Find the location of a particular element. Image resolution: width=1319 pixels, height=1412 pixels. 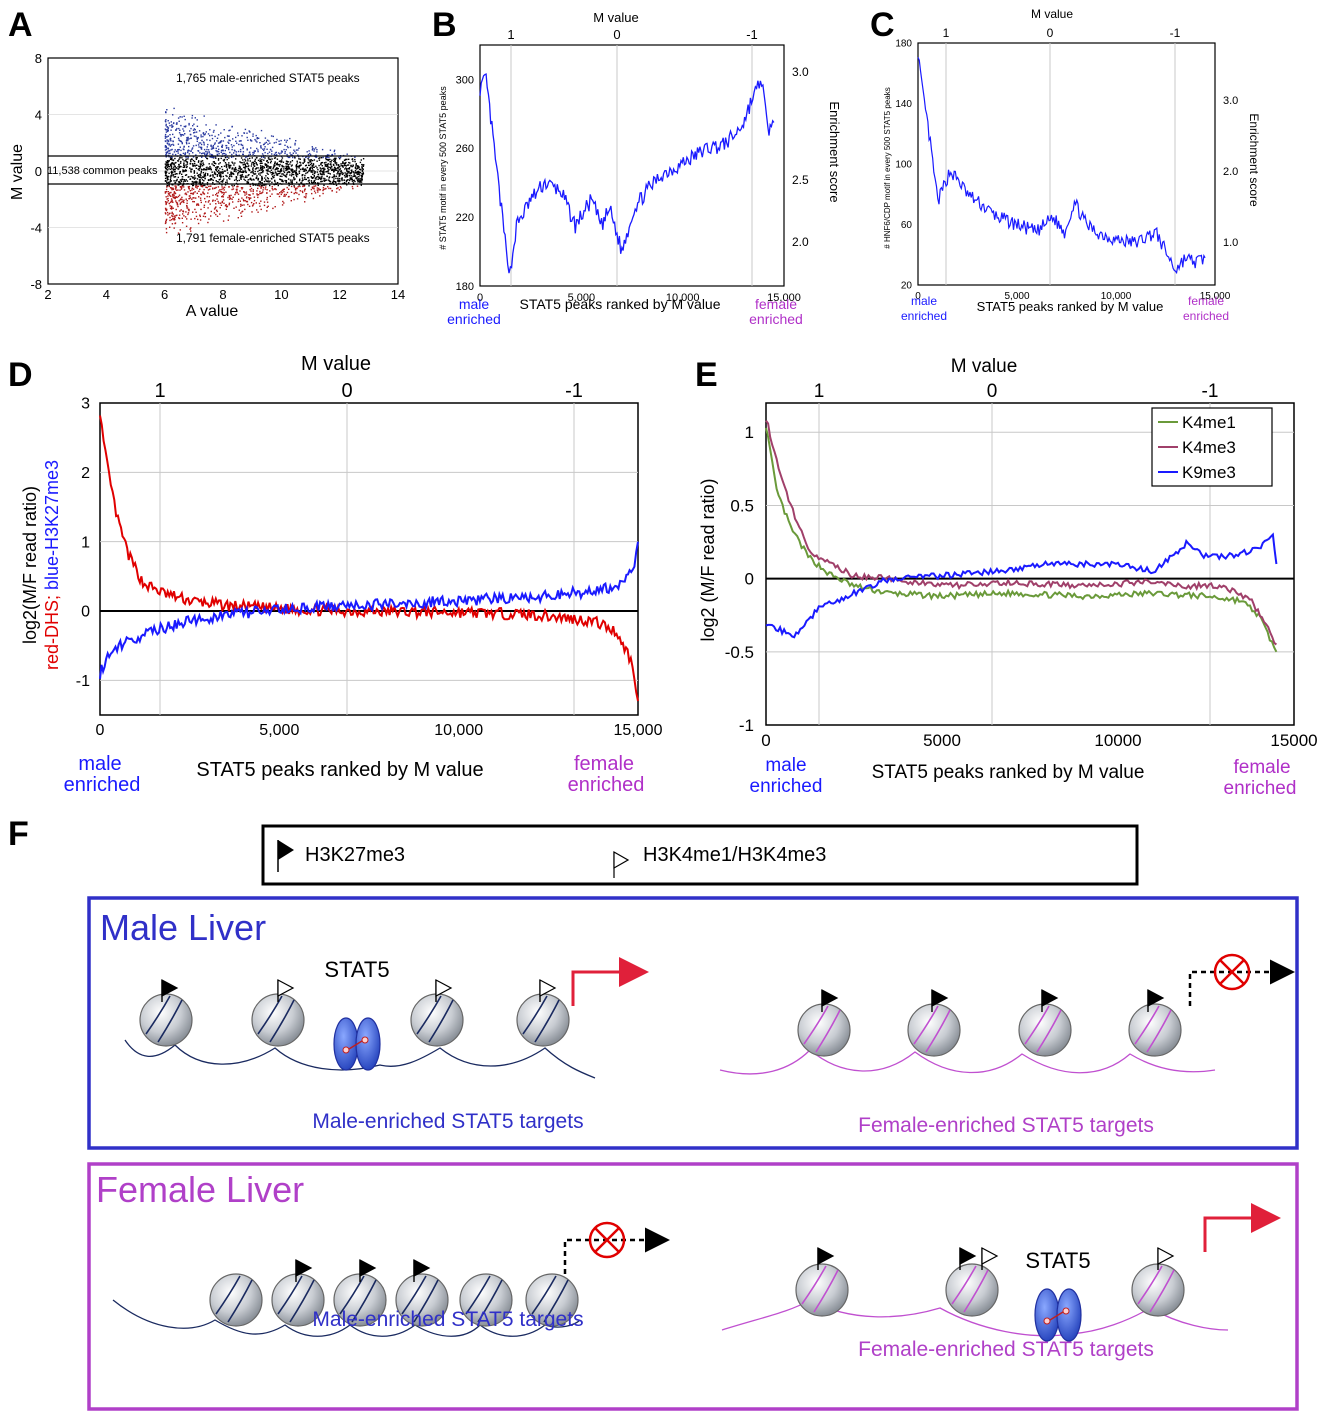

common-peaks-annotation: 11,538 common peaks is located at coordinates (102, 171).